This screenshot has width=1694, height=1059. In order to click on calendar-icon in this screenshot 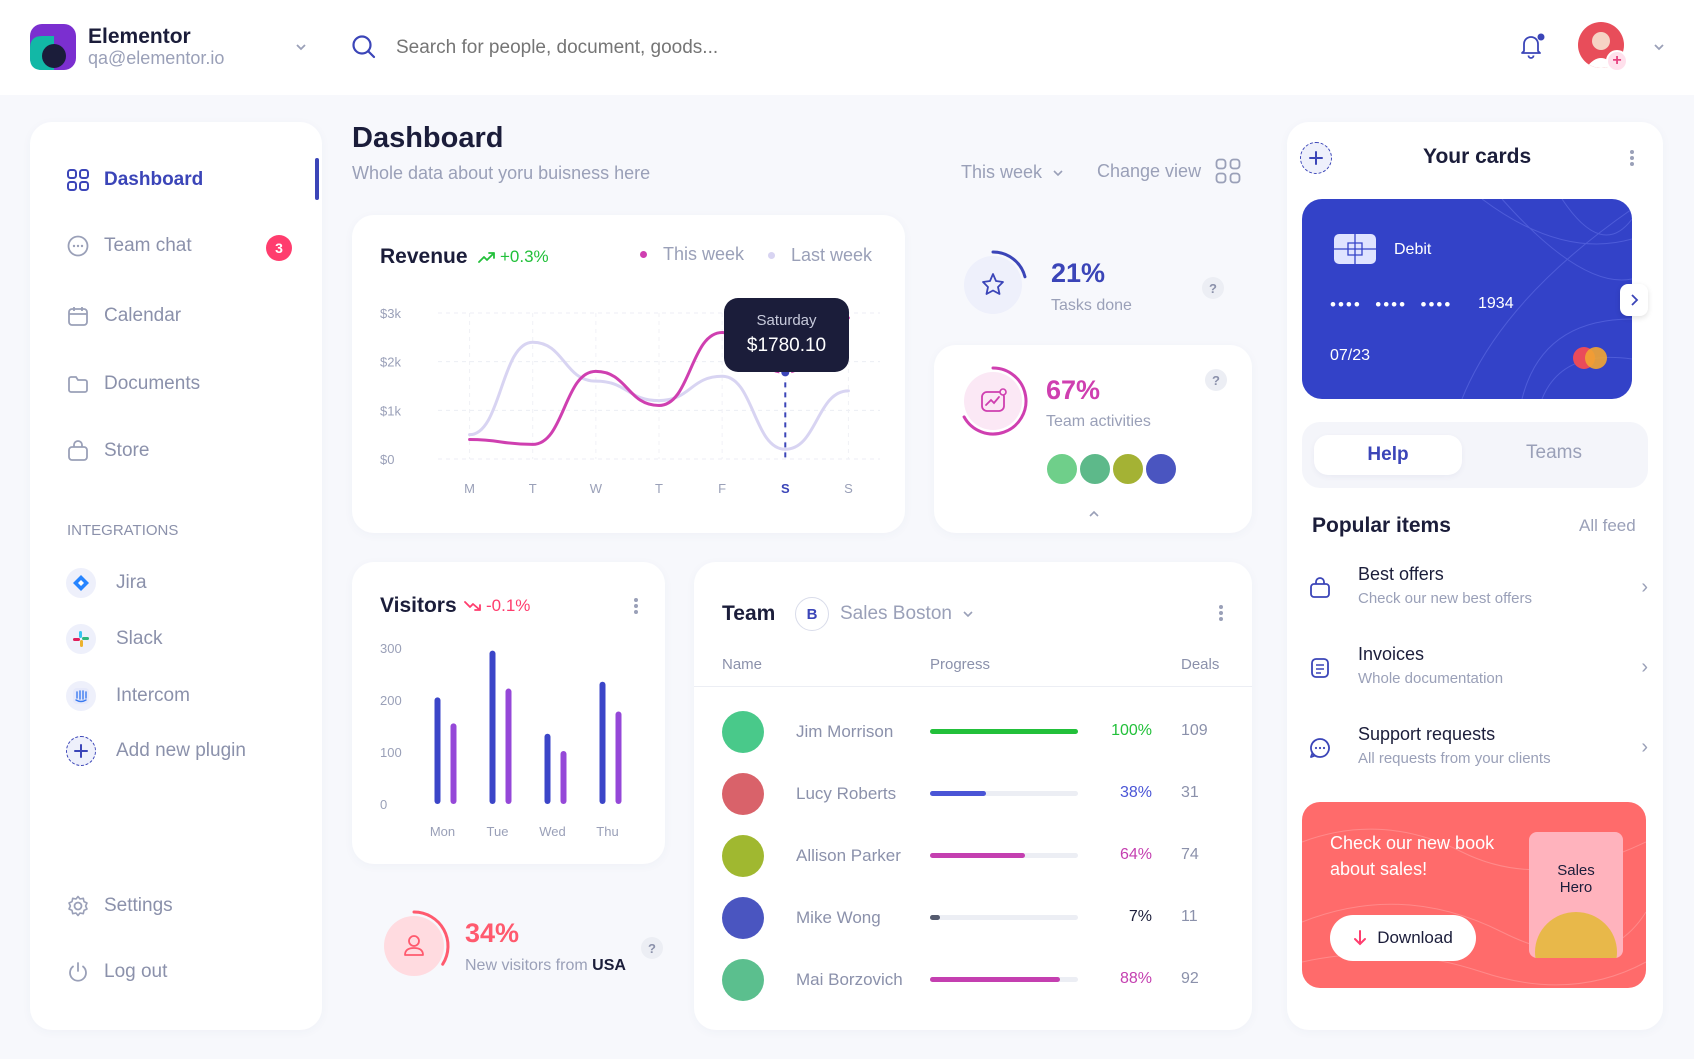, I will do `click(78, 316)`.